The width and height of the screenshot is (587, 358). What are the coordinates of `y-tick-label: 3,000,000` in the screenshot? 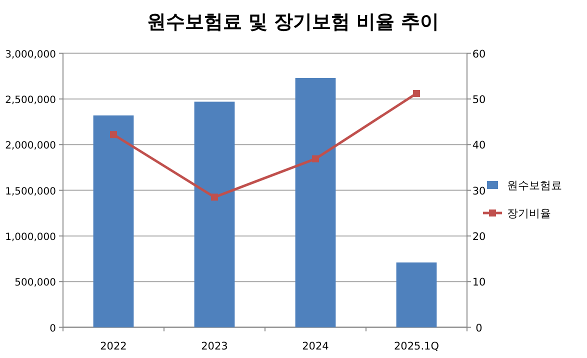 It's located at (30, 54).